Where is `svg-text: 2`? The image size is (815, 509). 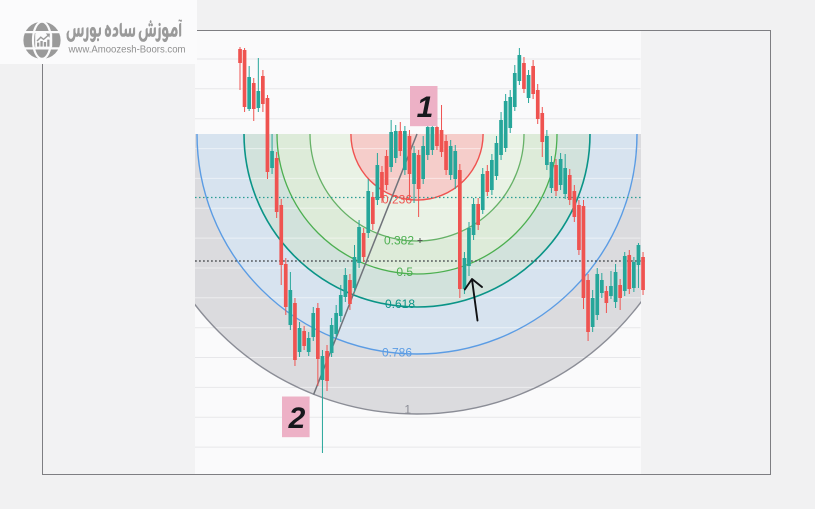 svg-text: 2 is located at coordinates (297, 418).